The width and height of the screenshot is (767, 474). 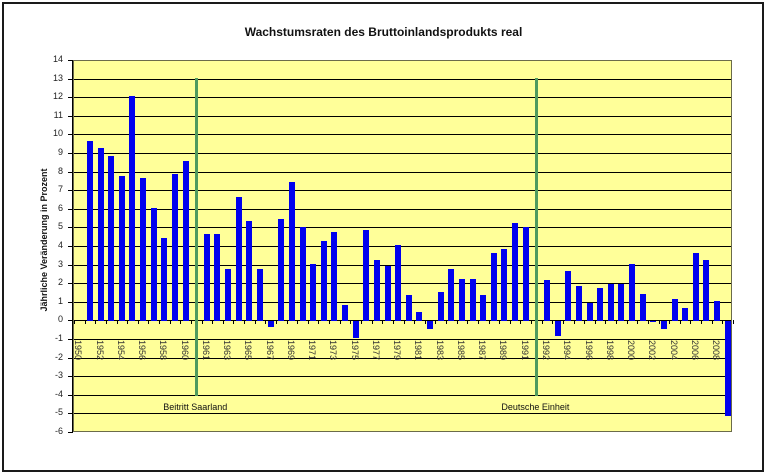 What do you see at coordinates (58, 338) in the screenshot?
I see `y-tick-label: -1` at bounding box center [58, 338].